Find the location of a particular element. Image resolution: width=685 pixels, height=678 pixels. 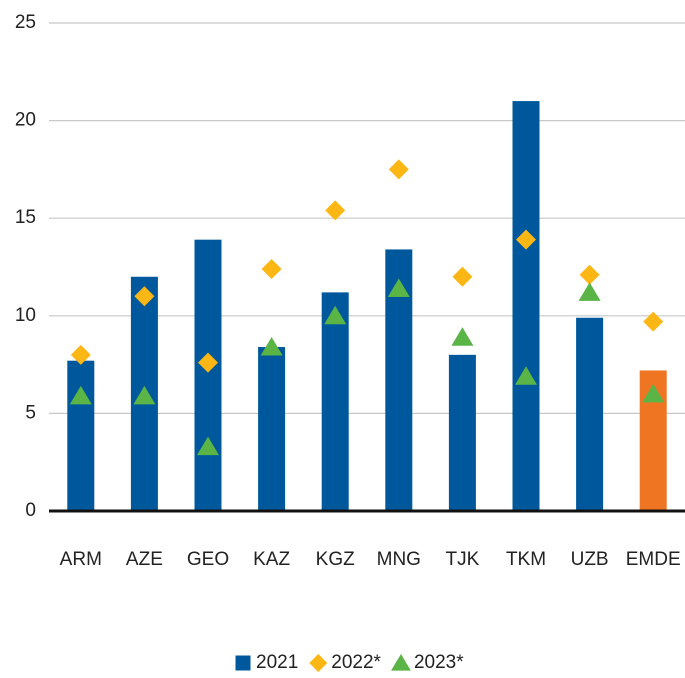

y-tick-label: 25 is located at coordinates (25, 22).